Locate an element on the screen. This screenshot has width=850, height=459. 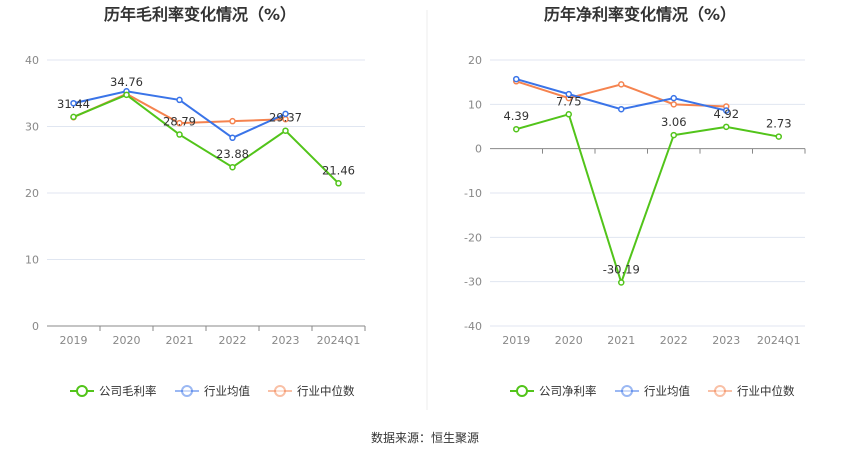
data-label: 28.79 is located at coordinates (179, 122).